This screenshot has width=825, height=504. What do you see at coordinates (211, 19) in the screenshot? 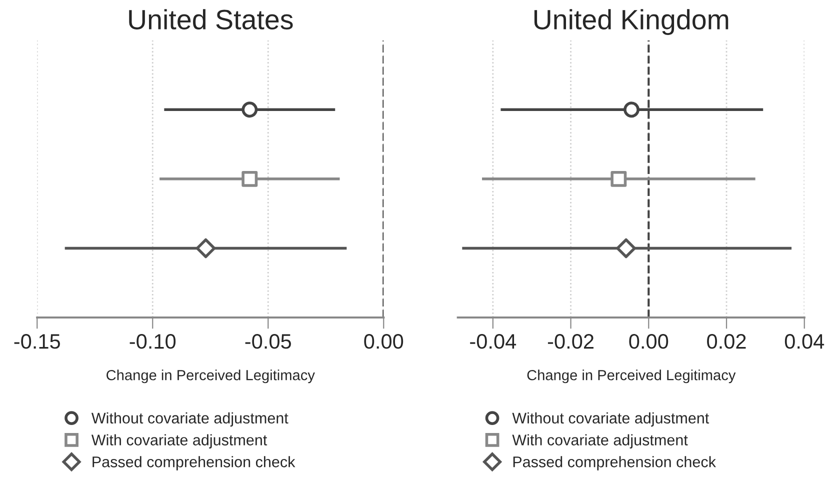
I see `chart-title: United States` at bounding box center [211, 19].